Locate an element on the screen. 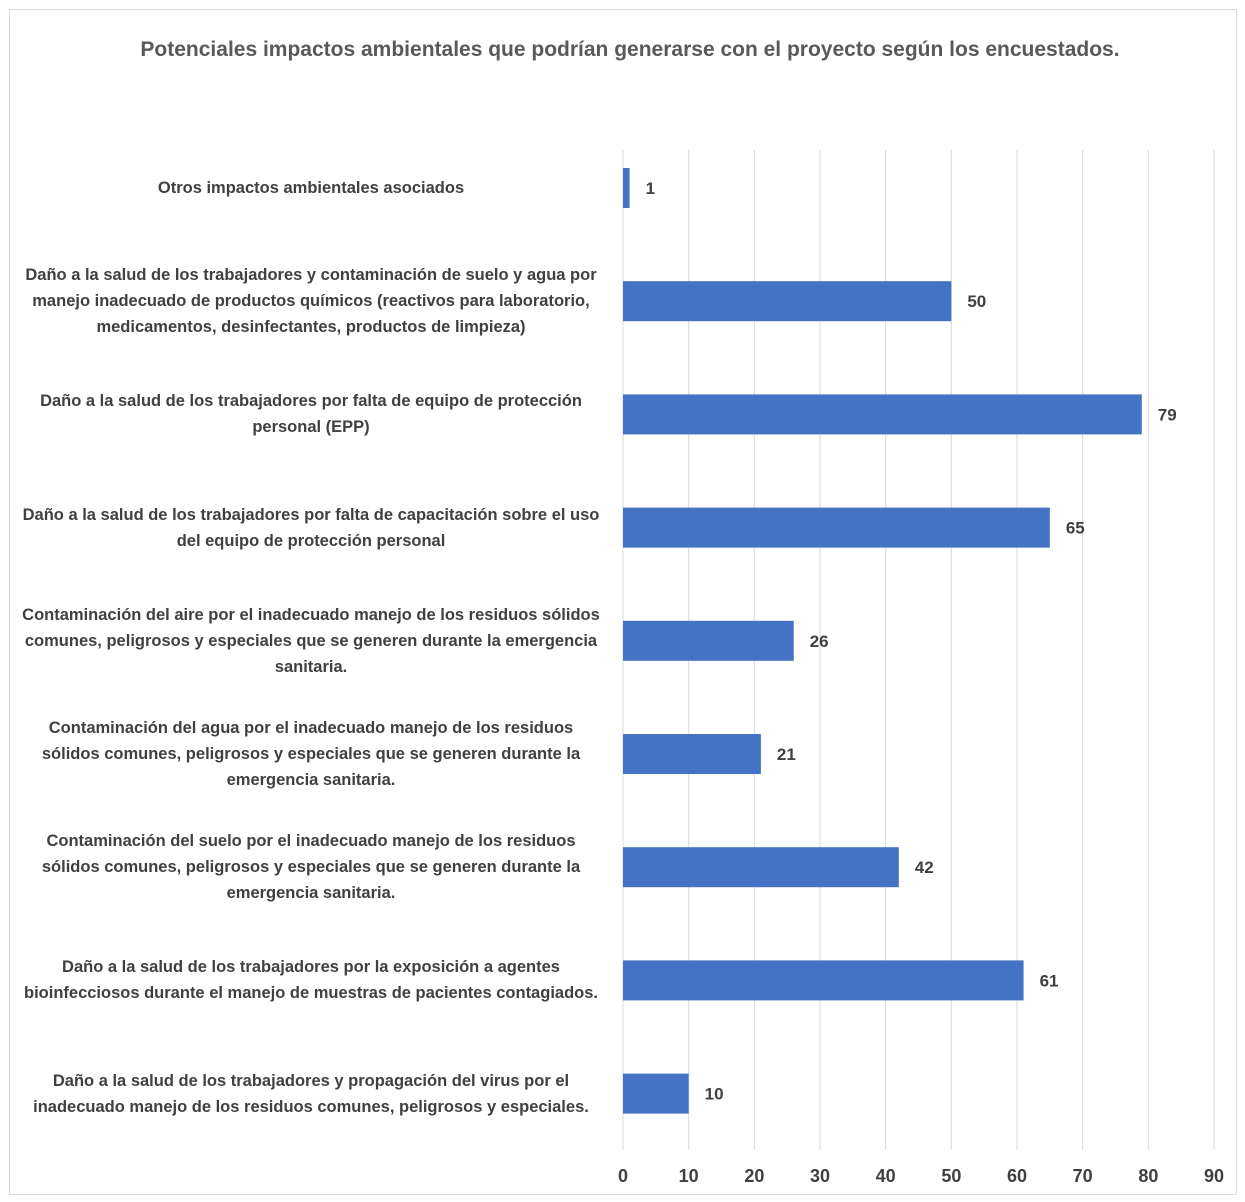 The width and height of the screenshot is (1245, 1202). x-tick-label: 60 is located at coordinates (1017, 1176).